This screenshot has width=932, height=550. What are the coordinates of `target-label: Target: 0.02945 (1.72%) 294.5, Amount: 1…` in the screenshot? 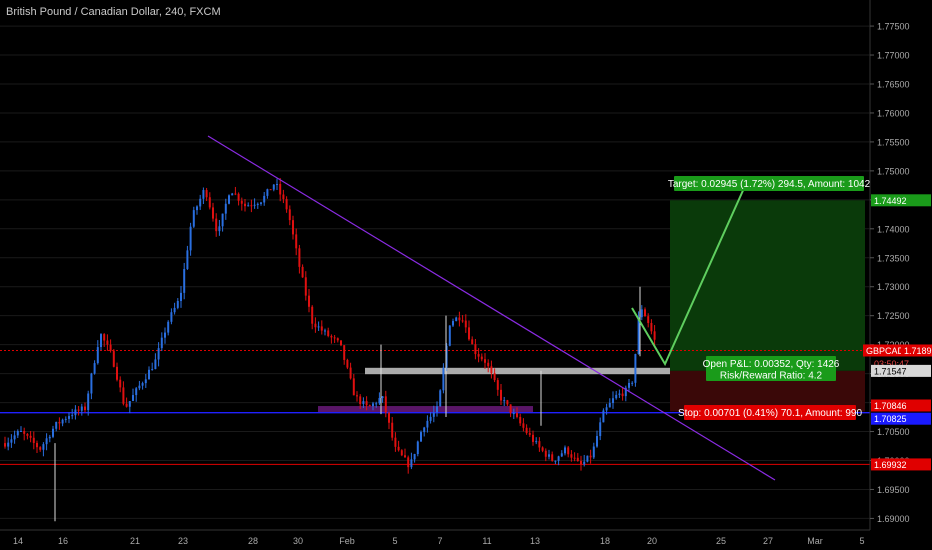 It's located at (769, 183).